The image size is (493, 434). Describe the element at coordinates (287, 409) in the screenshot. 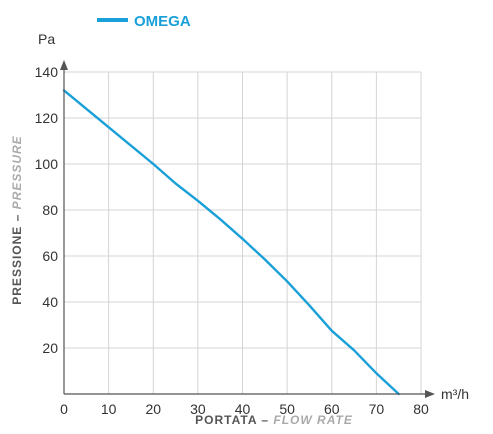

I see `x-tick-label: 50` at that location.